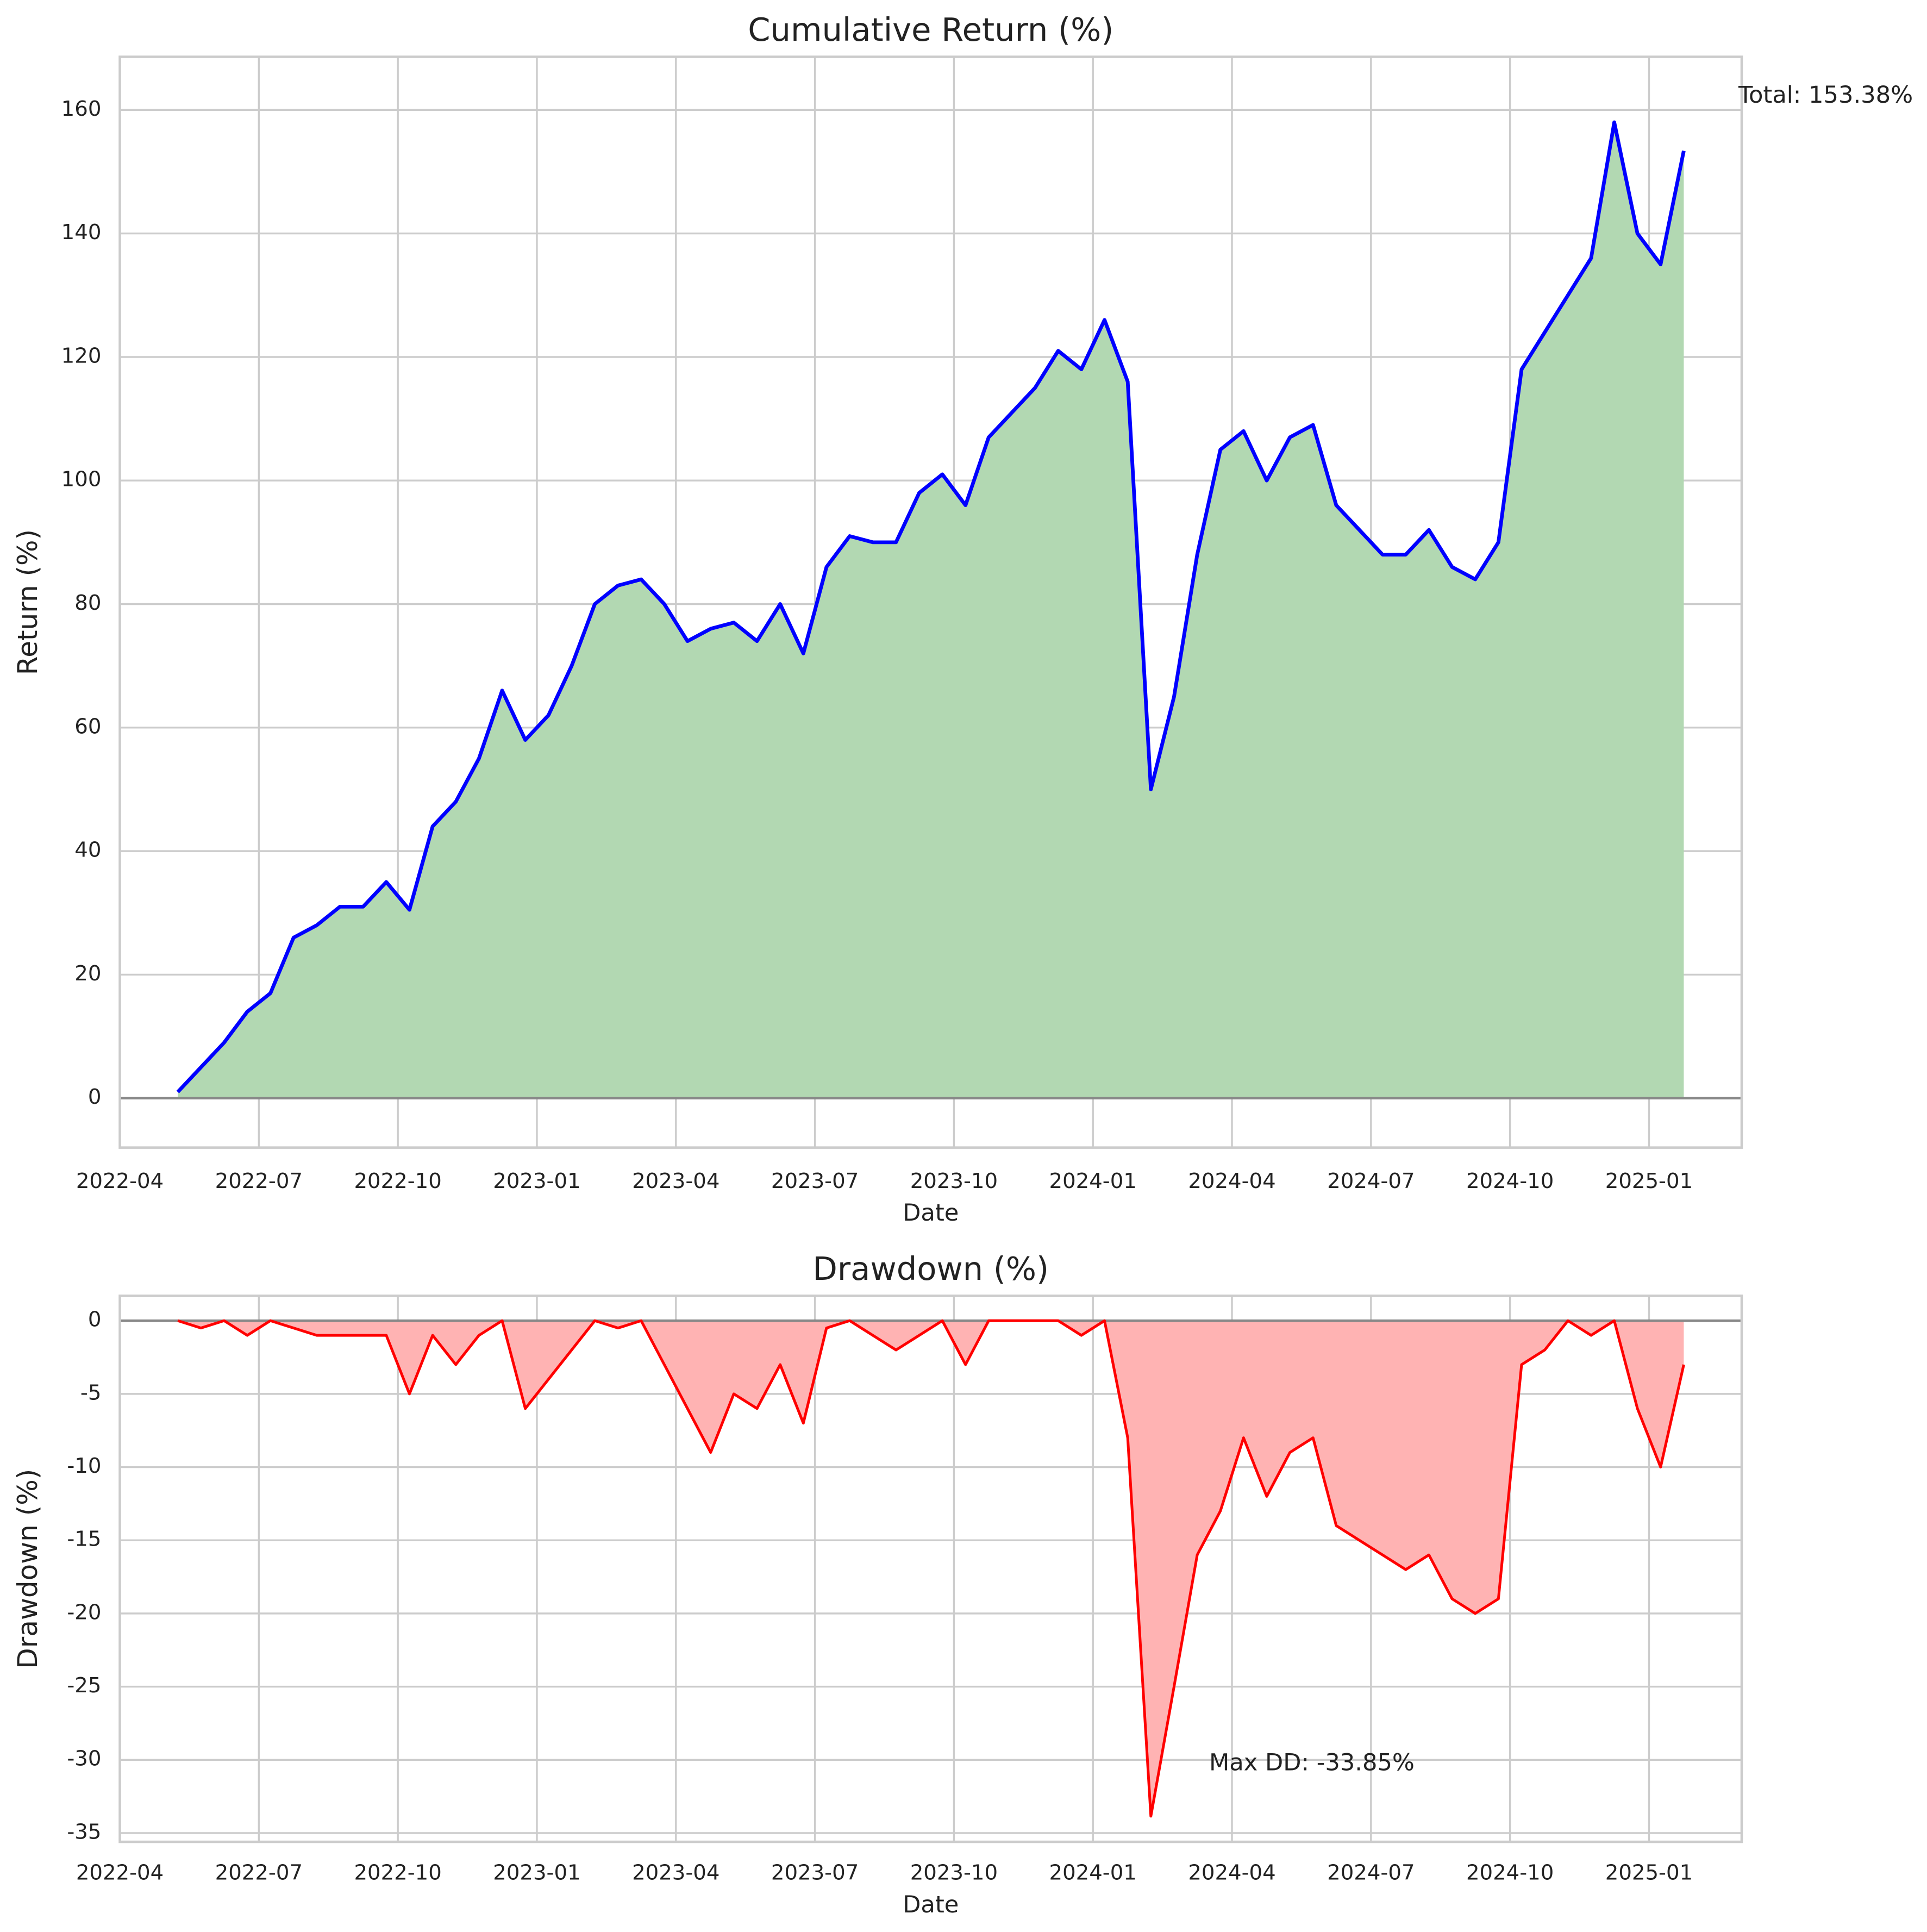  I want to click on y-tick-label: -20, so click(84, 1612).